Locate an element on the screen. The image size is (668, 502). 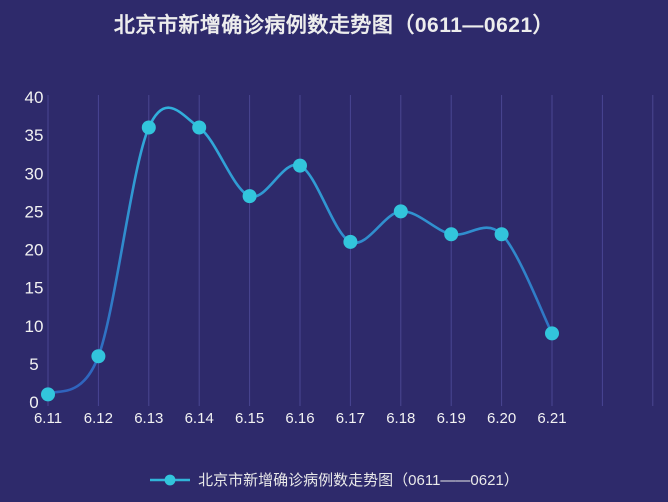
data-point-6.14 is located at coordinates (199, 127).